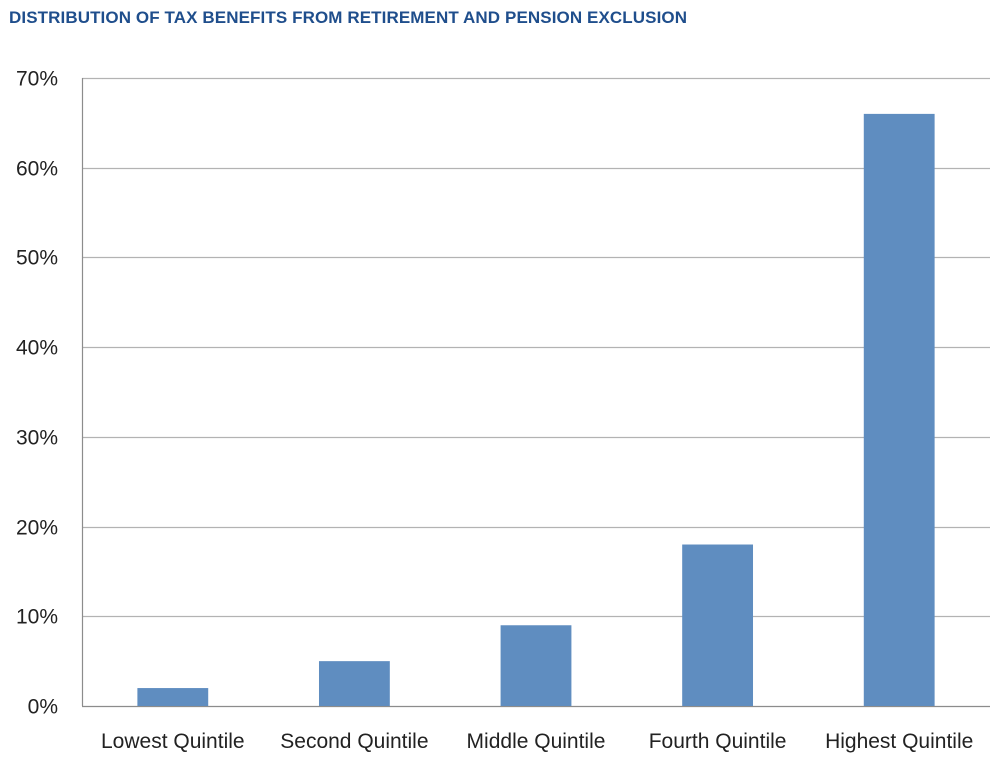 This screenshot has height=767, width=1000. Describe the element at coordinates (718, 741) in the screenshot. I see `x-tick-label: Fourth Quintile` at that location.